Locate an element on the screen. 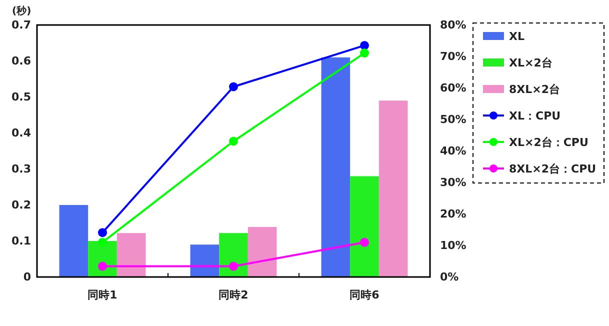 This screenshot has width=609, height=326. legend-label: XL×2台：CPU is located at coordinates (548, 142).